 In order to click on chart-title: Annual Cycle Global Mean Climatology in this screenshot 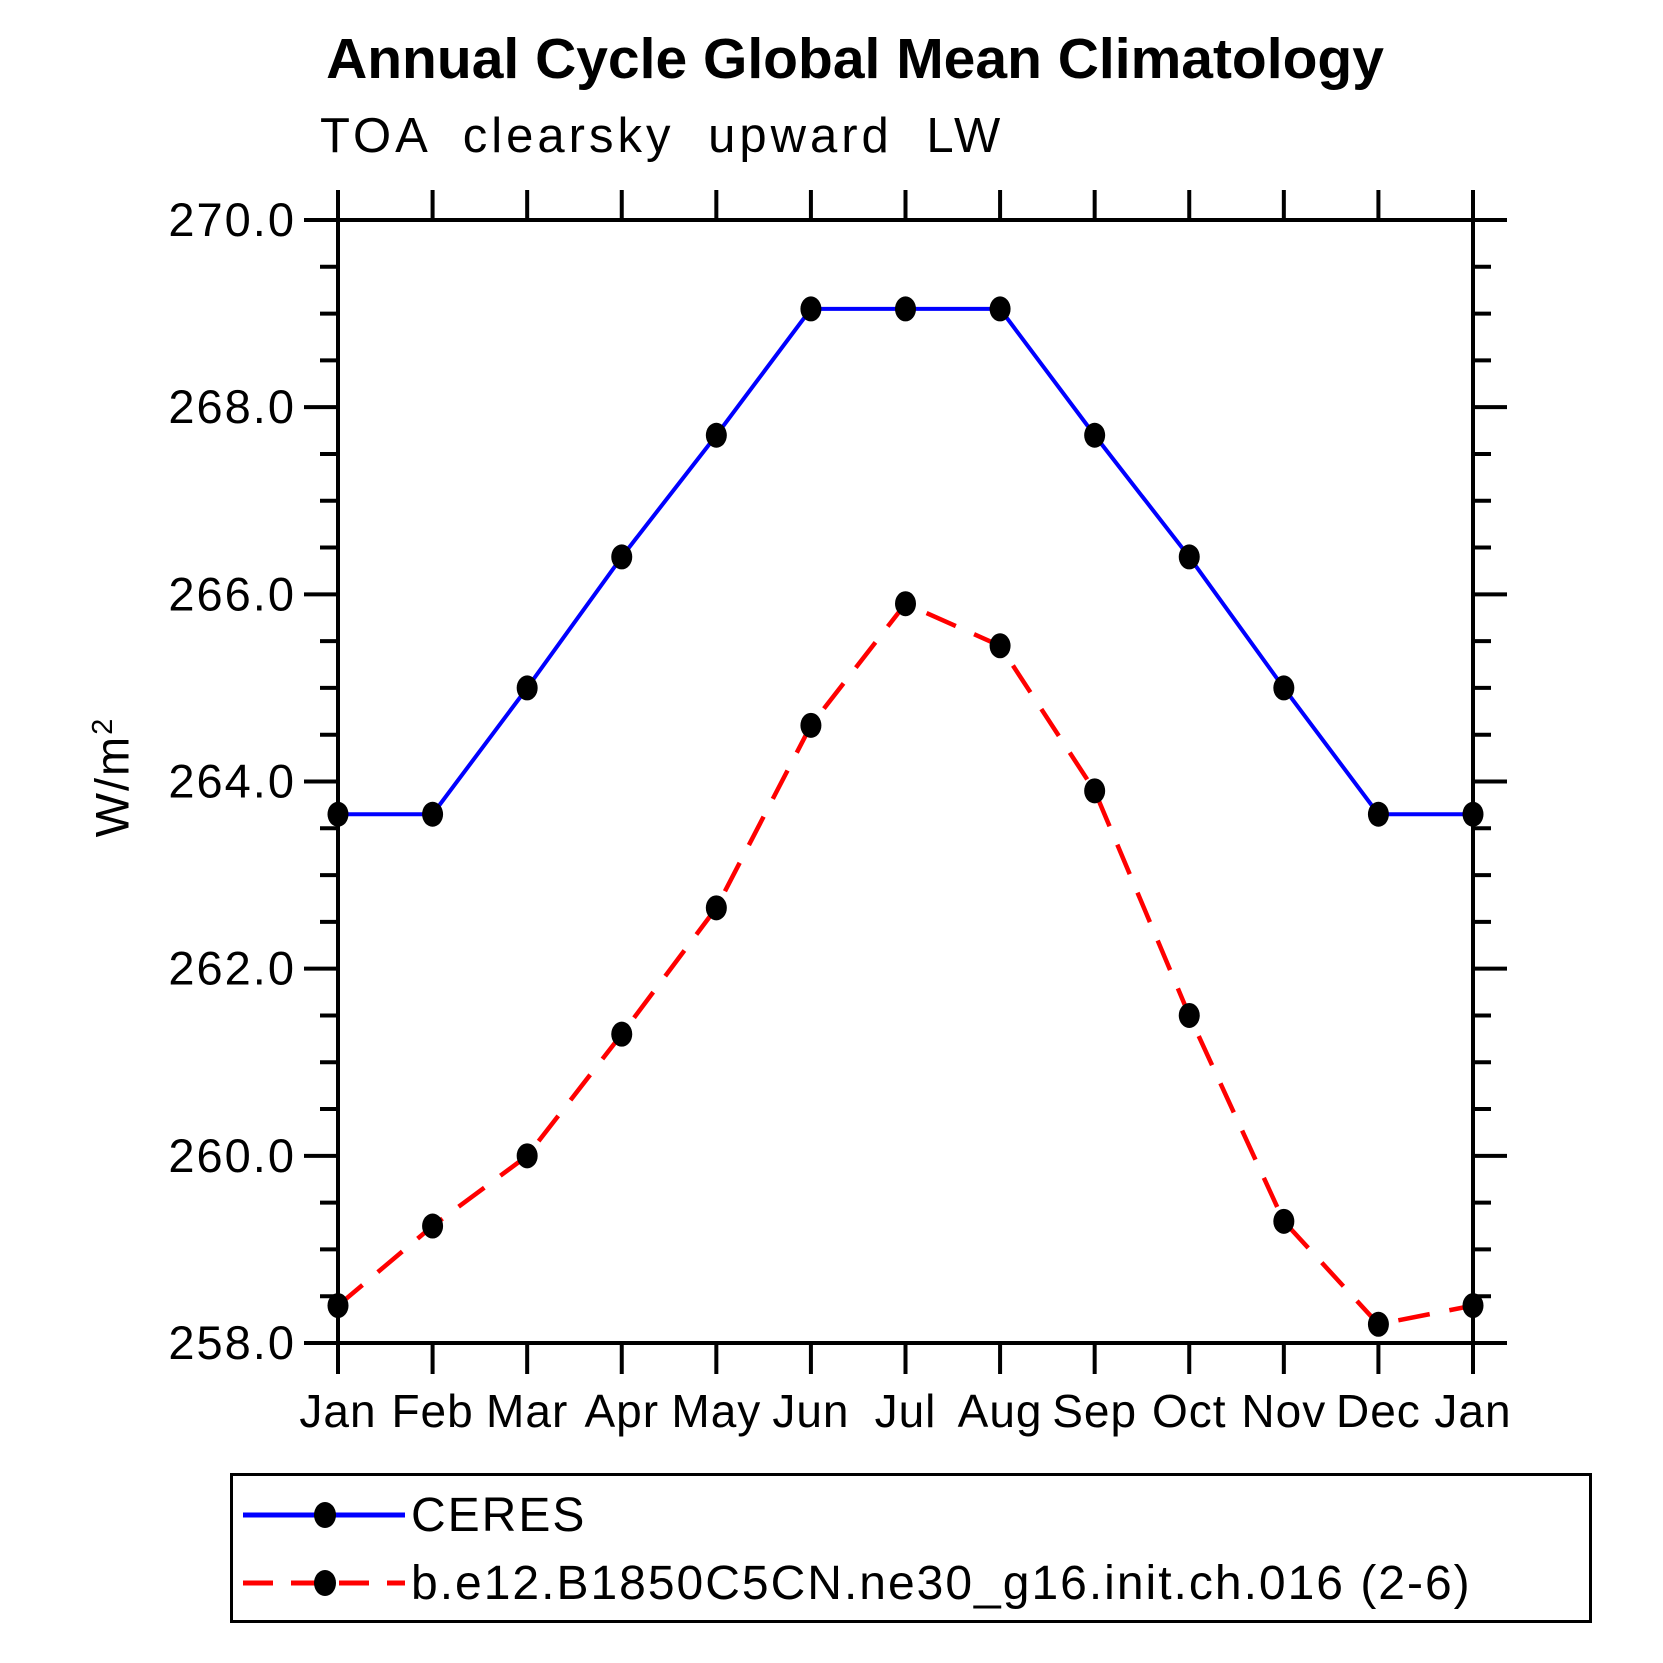, I will do `click(855, 59)`.